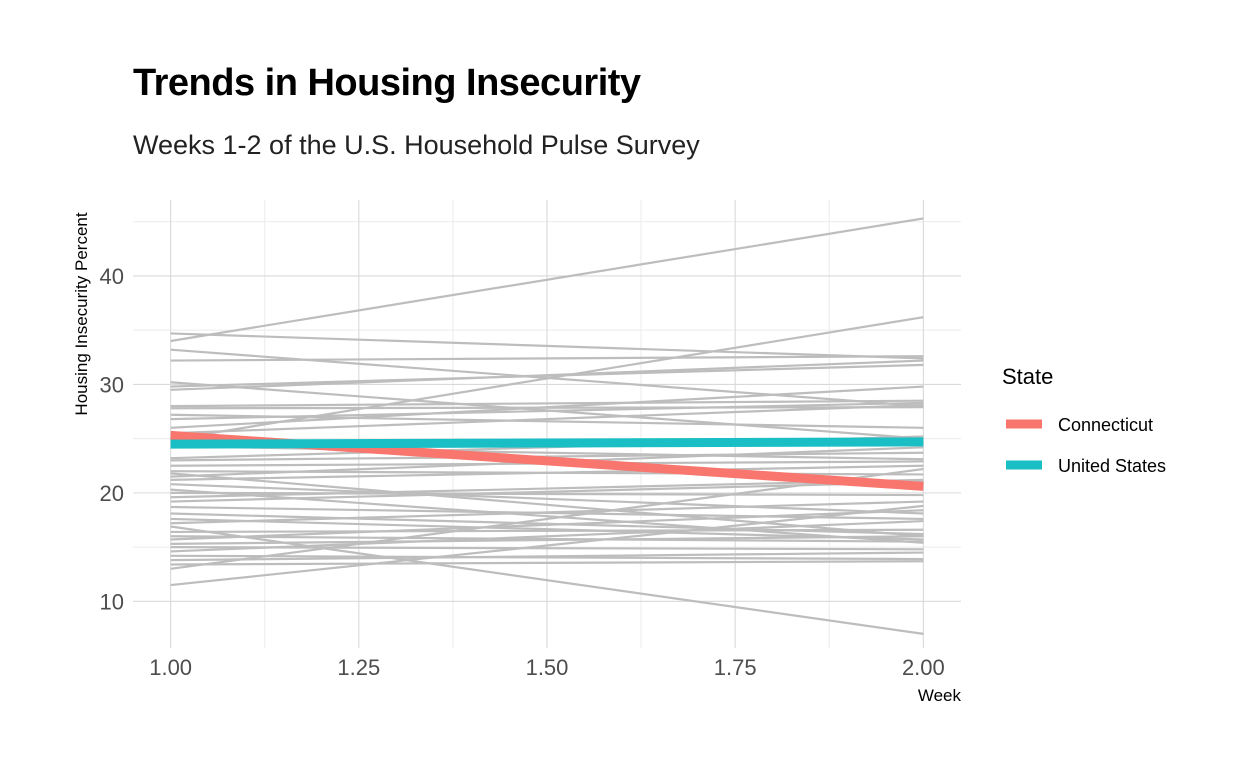 The width and height of the screenshot is (1259, 778). Describe the element at coordinates (170, 667) in the screenshot. I see `x-tick-label: 1.00` at that location.